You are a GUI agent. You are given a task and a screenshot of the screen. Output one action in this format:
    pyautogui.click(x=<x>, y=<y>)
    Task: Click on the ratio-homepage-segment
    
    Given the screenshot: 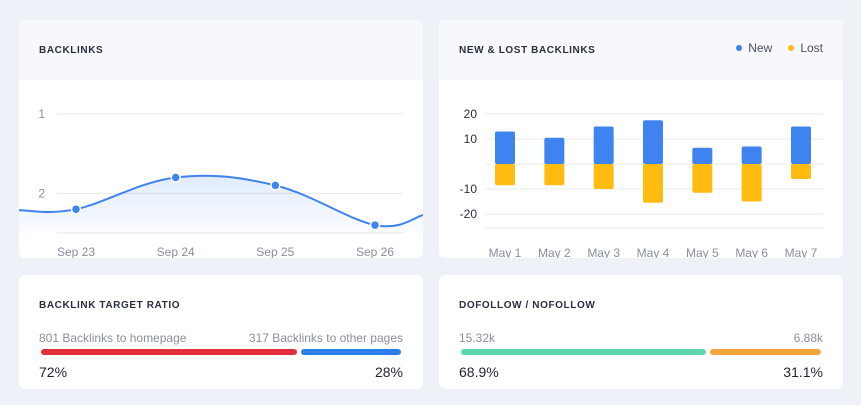 What is the action you would take?
    pyautogui.click(x=169, y=352)
    